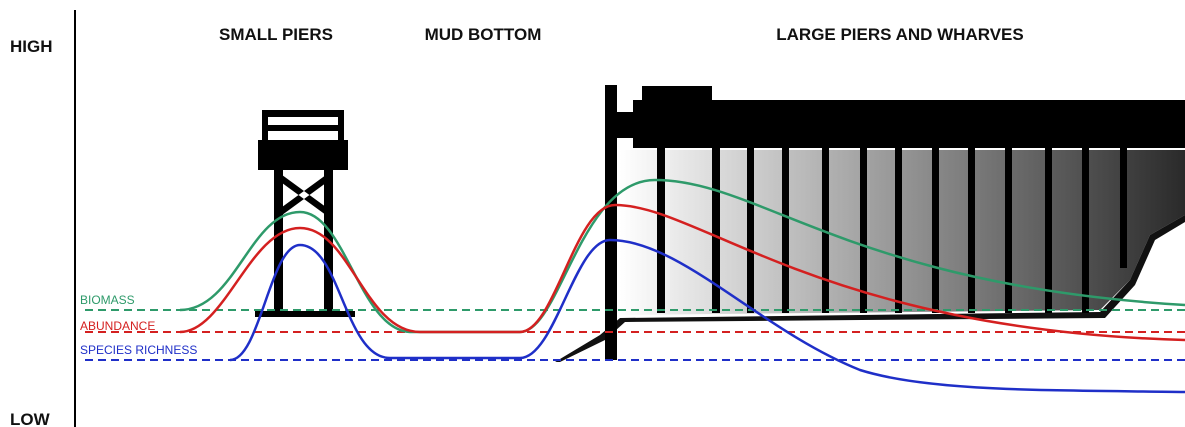 This screenshot has height=427, width=1185. What do you see at coordinates (305, 213) in the screenshot?
I see `small-pier` at bounding box center [305, 213].